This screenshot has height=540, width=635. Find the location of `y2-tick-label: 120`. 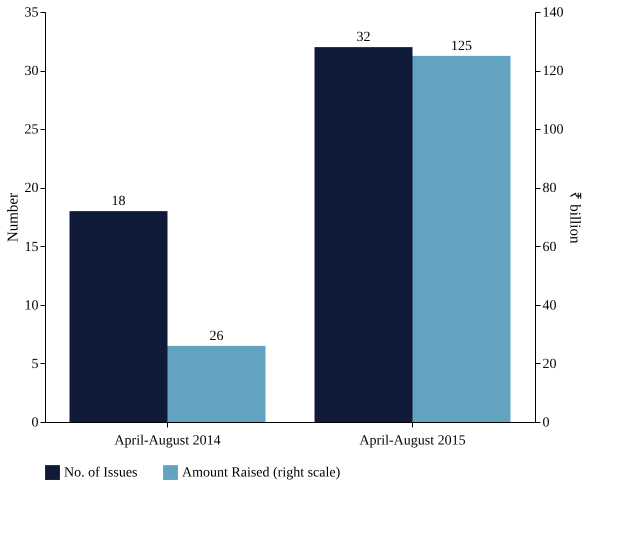

y2-tick-label: 120 is located at coordinates (553, 72).